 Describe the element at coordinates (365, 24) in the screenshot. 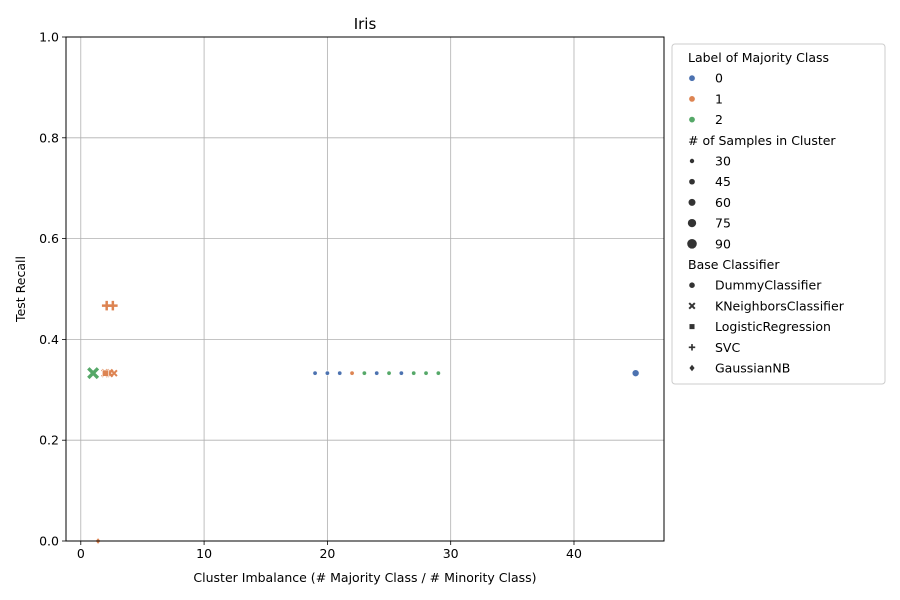

I see `chart-title: Iris` at that location.